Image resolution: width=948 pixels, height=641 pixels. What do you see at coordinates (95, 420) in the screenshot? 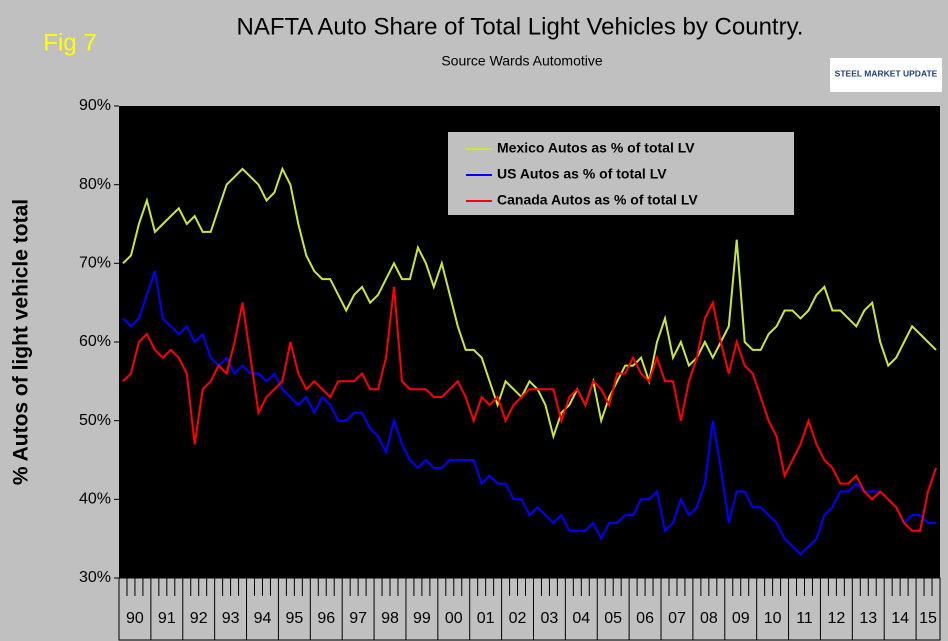
I see `y-tick-label: 50%` at bounding box center [95, 420].